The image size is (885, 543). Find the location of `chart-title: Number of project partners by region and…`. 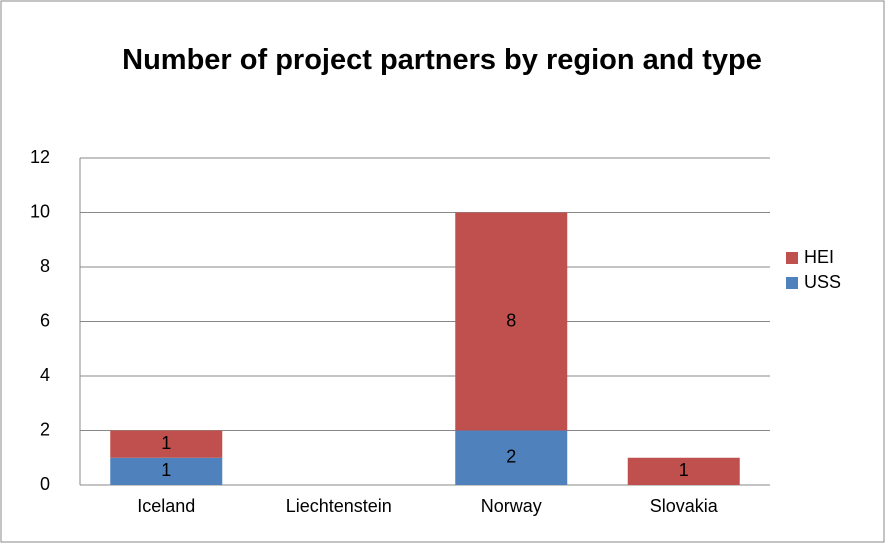

chart-title: Number of project partners by region and… is located at coordinates (442, 60).